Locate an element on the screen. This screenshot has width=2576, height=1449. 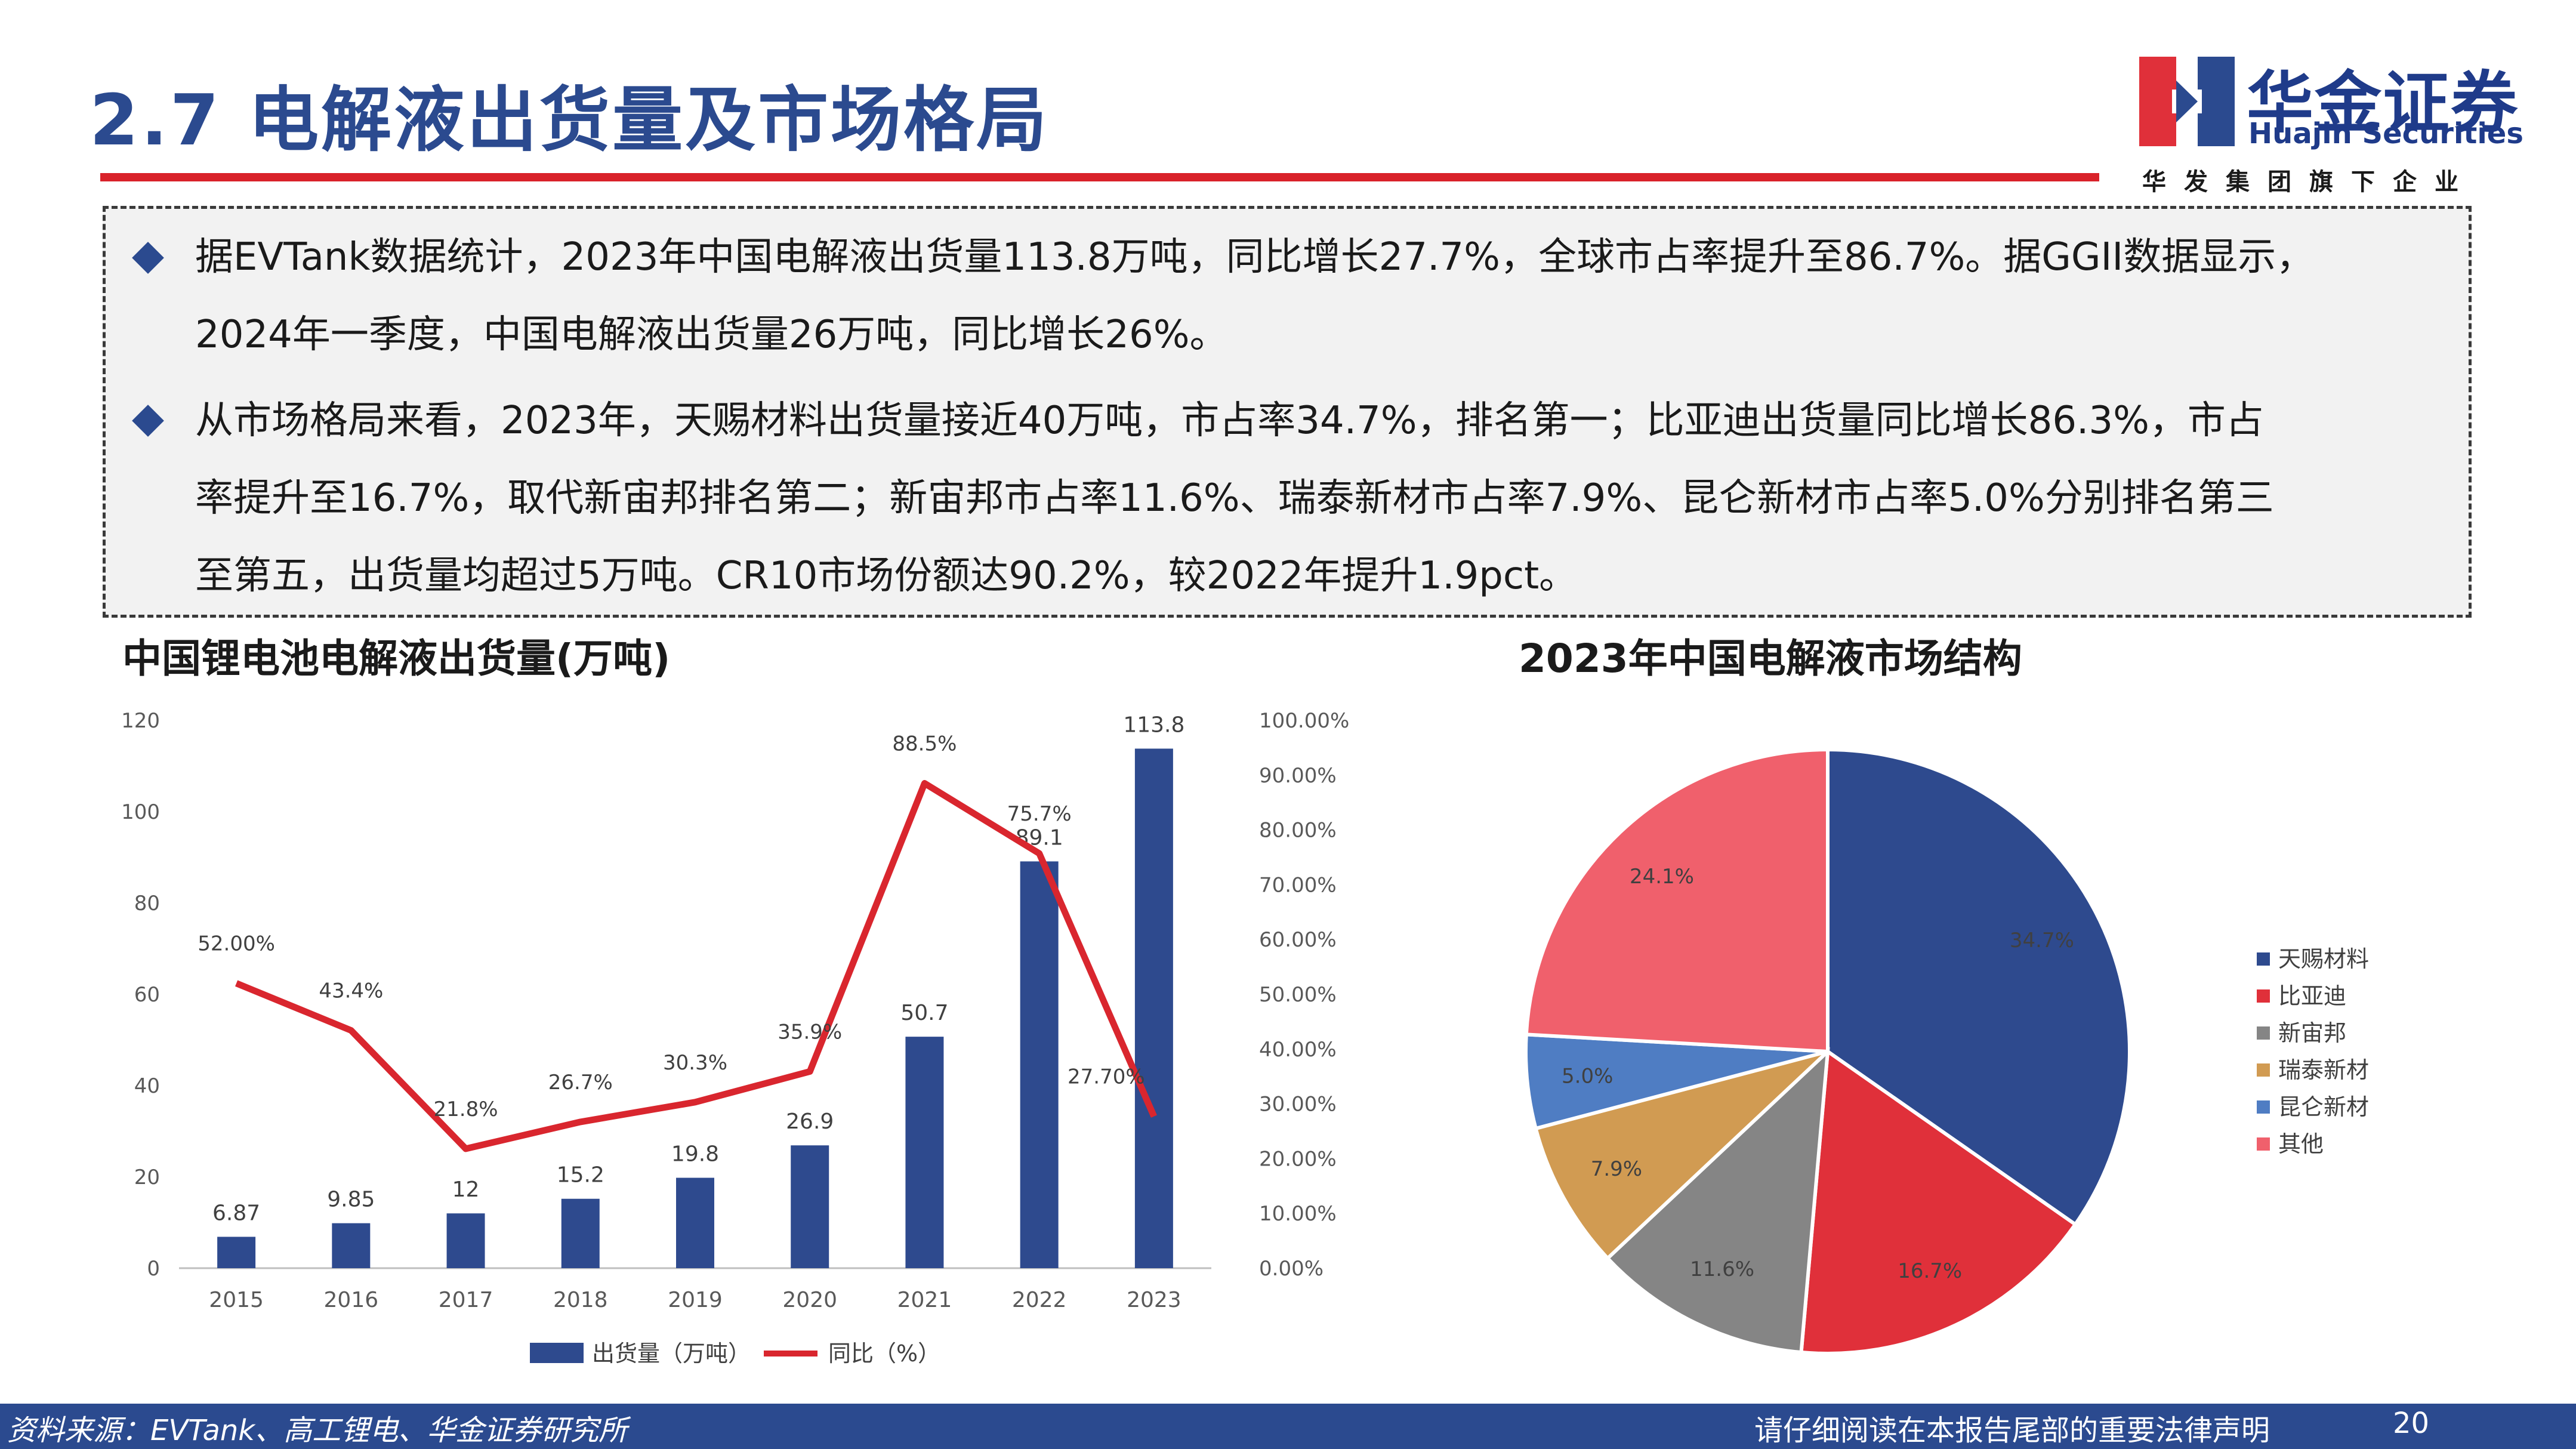
summary-paragraph-1-line-2: 2024年一季度，中国电解液出货量26万吨，同比增长26%。 is located at coordinates (711, 335).